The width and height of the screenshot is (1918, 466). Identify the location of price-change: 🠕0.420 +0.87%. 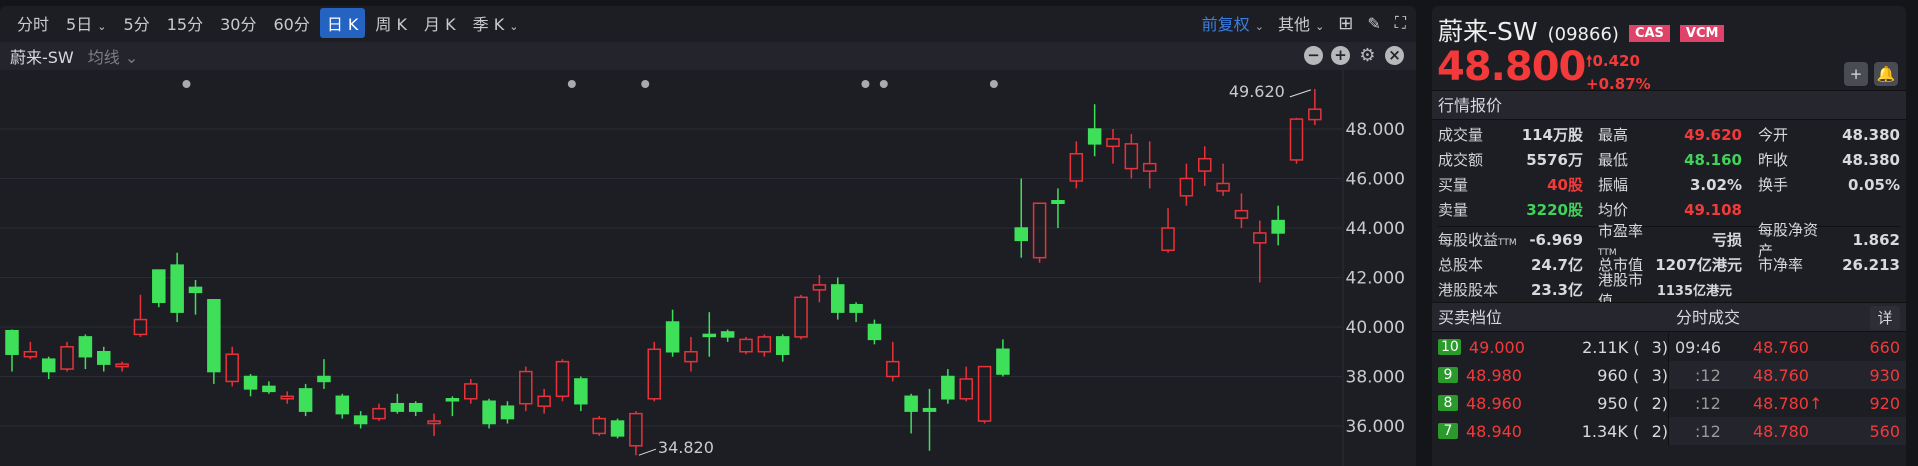
(1618, 73).